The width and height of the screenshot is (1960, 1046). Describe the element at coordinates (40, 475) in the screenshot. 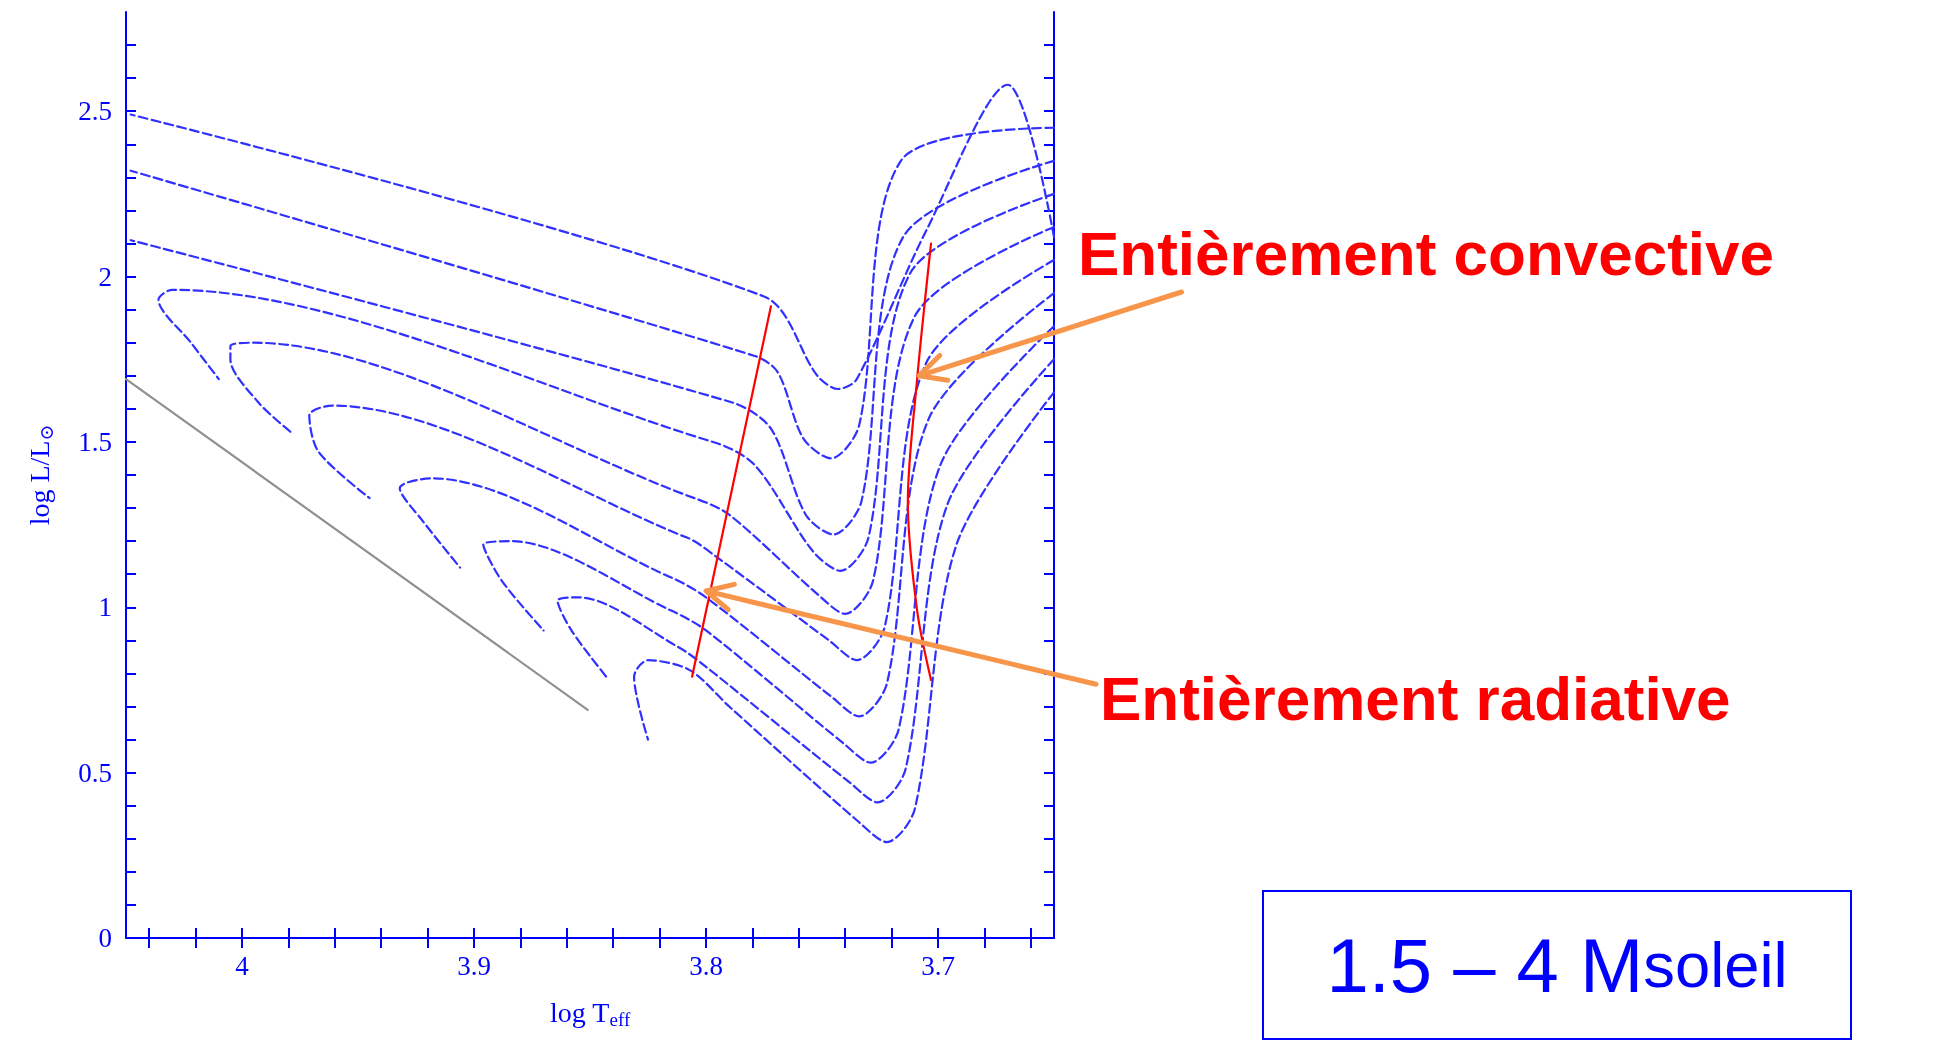

I see `y-axis-title: log L/L⊙` at that location.